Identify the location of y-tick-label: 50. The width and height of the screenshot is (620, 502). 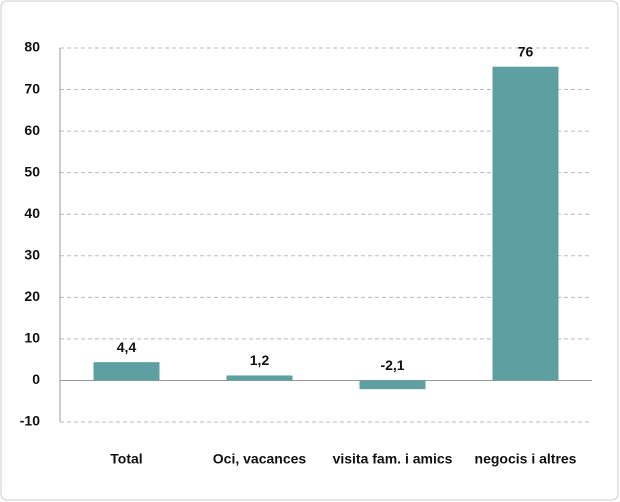
(32, 171).